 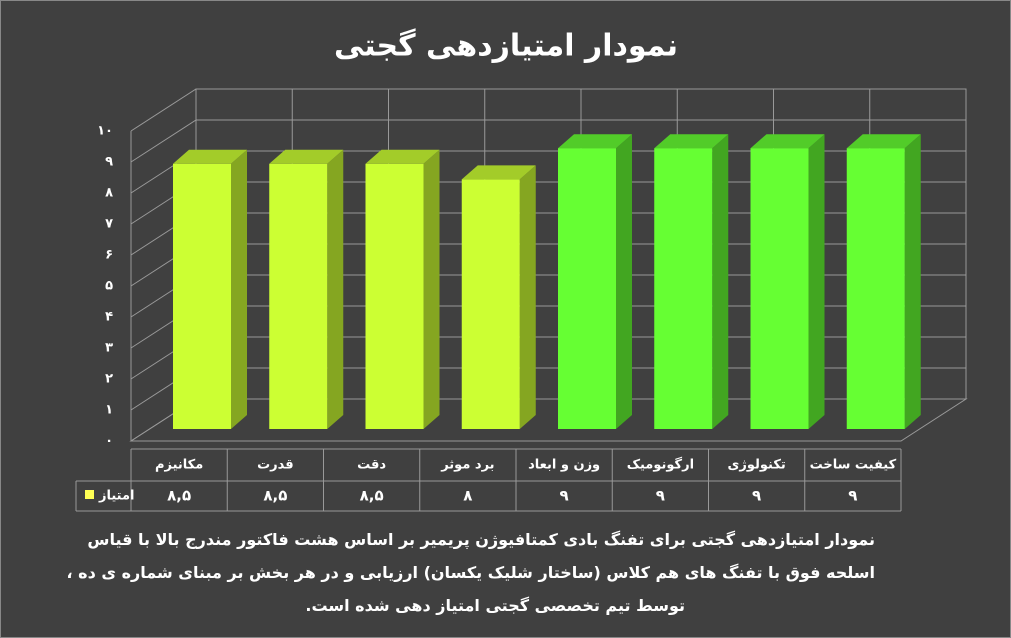 What do you see at coordinates (109, 379) in the screenshot?
I see `y-tick-label: ۲` at bounding box center [109, 379].